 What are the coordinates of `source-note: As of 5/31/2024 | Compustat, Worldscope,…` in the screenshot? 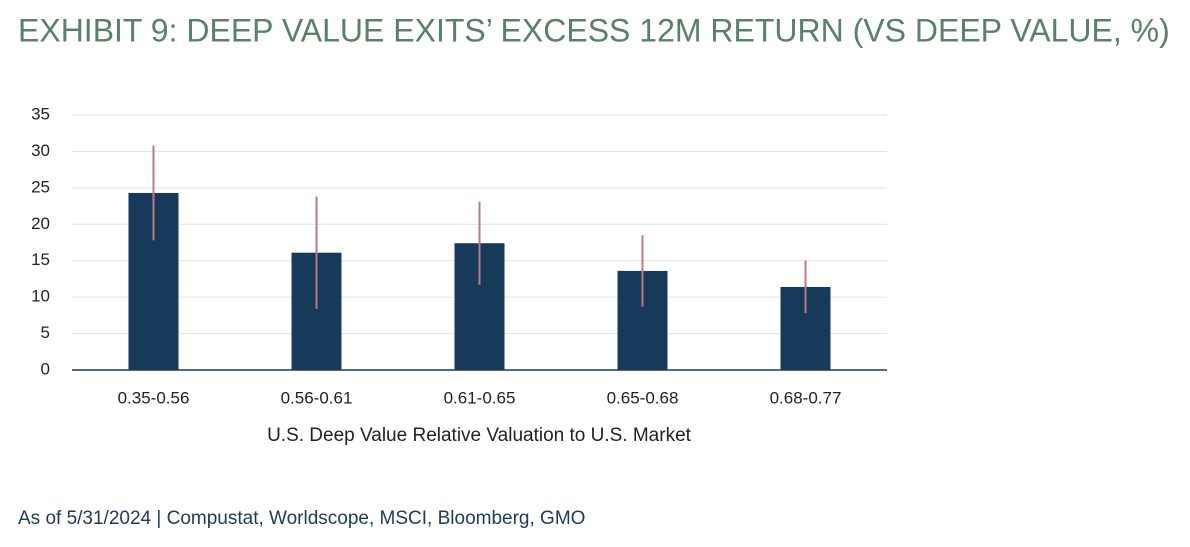 It's located at (301, 518).